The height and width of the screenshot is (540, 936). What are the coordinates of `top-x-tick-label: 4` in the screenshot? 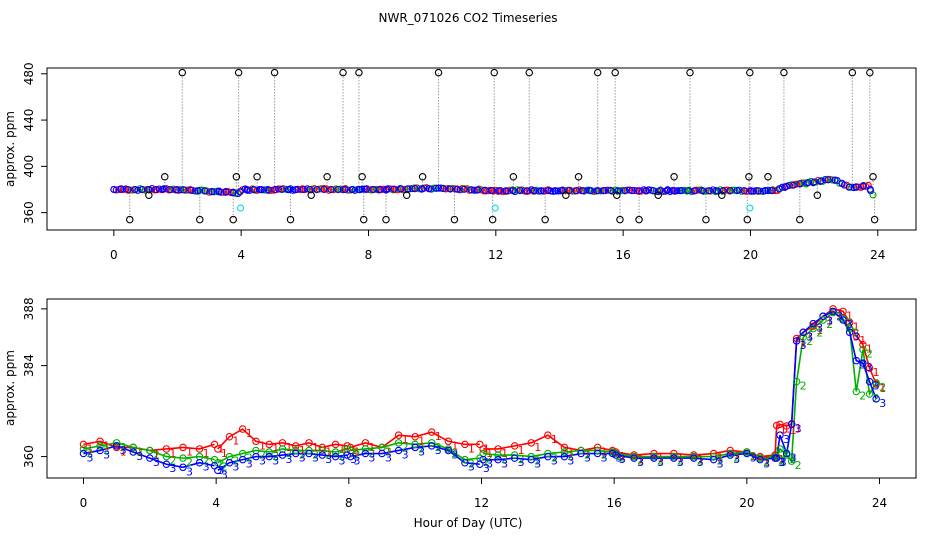 It's located at (241, 255).